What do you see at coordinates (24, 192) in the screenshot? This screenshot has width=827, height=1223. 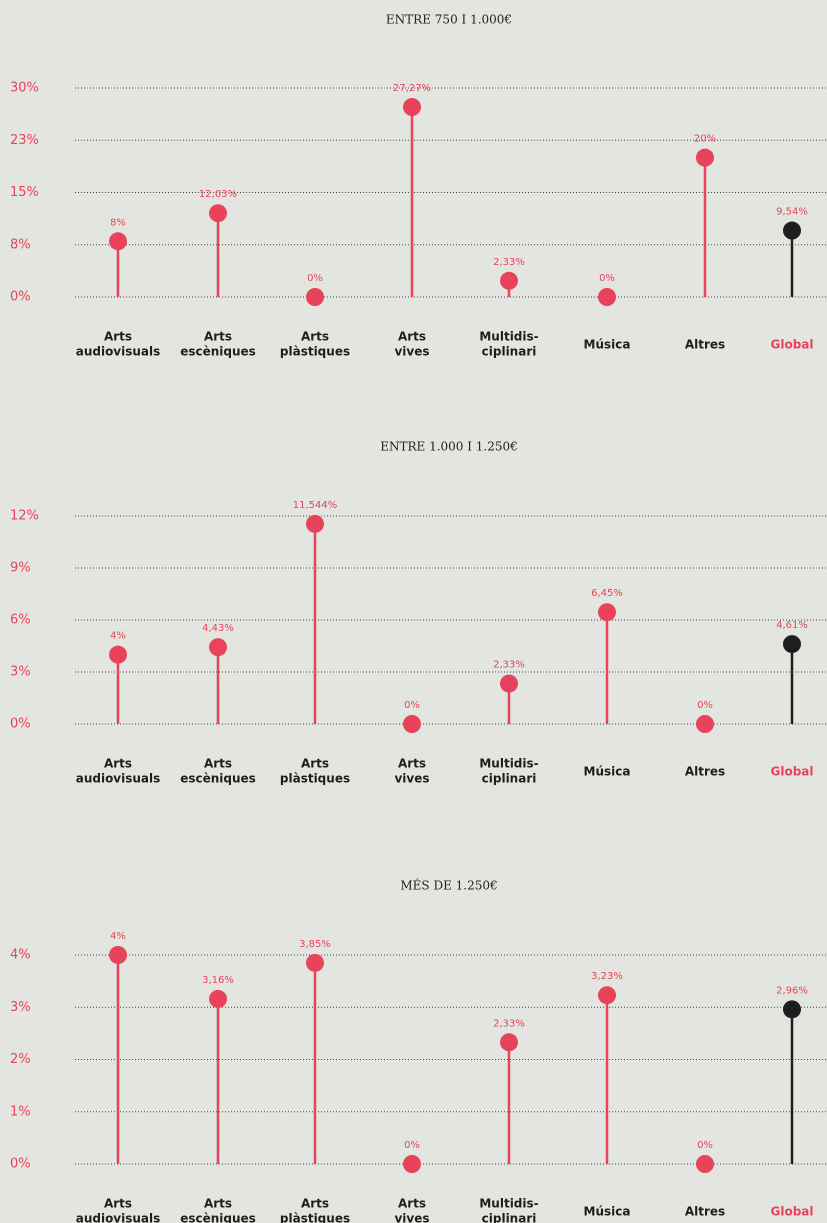 I see `y-tick-label: 15%` at bounding box center [24, 192].